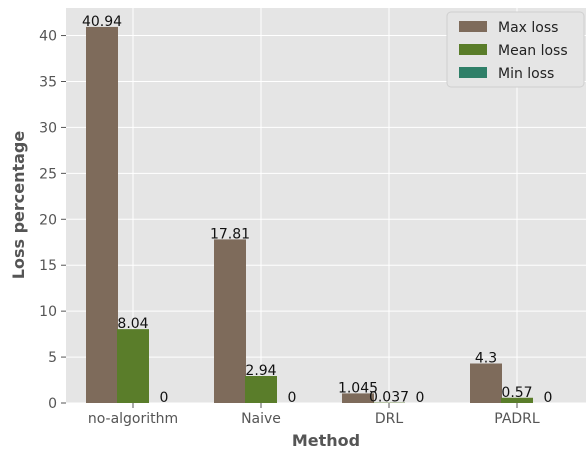 This screenshot has height=451, width=586. Describe the element at coordinates (486, 359) in the screenshot. I see `value-label-0-3: 4.3` at that location.